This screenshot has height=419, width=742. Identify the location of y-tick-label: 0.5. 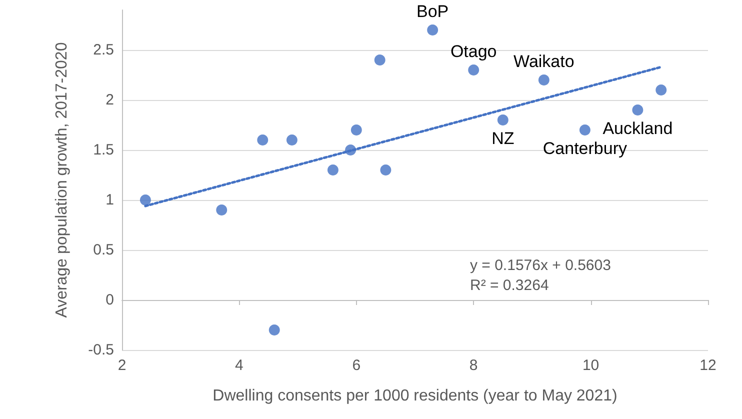
(103, 250).